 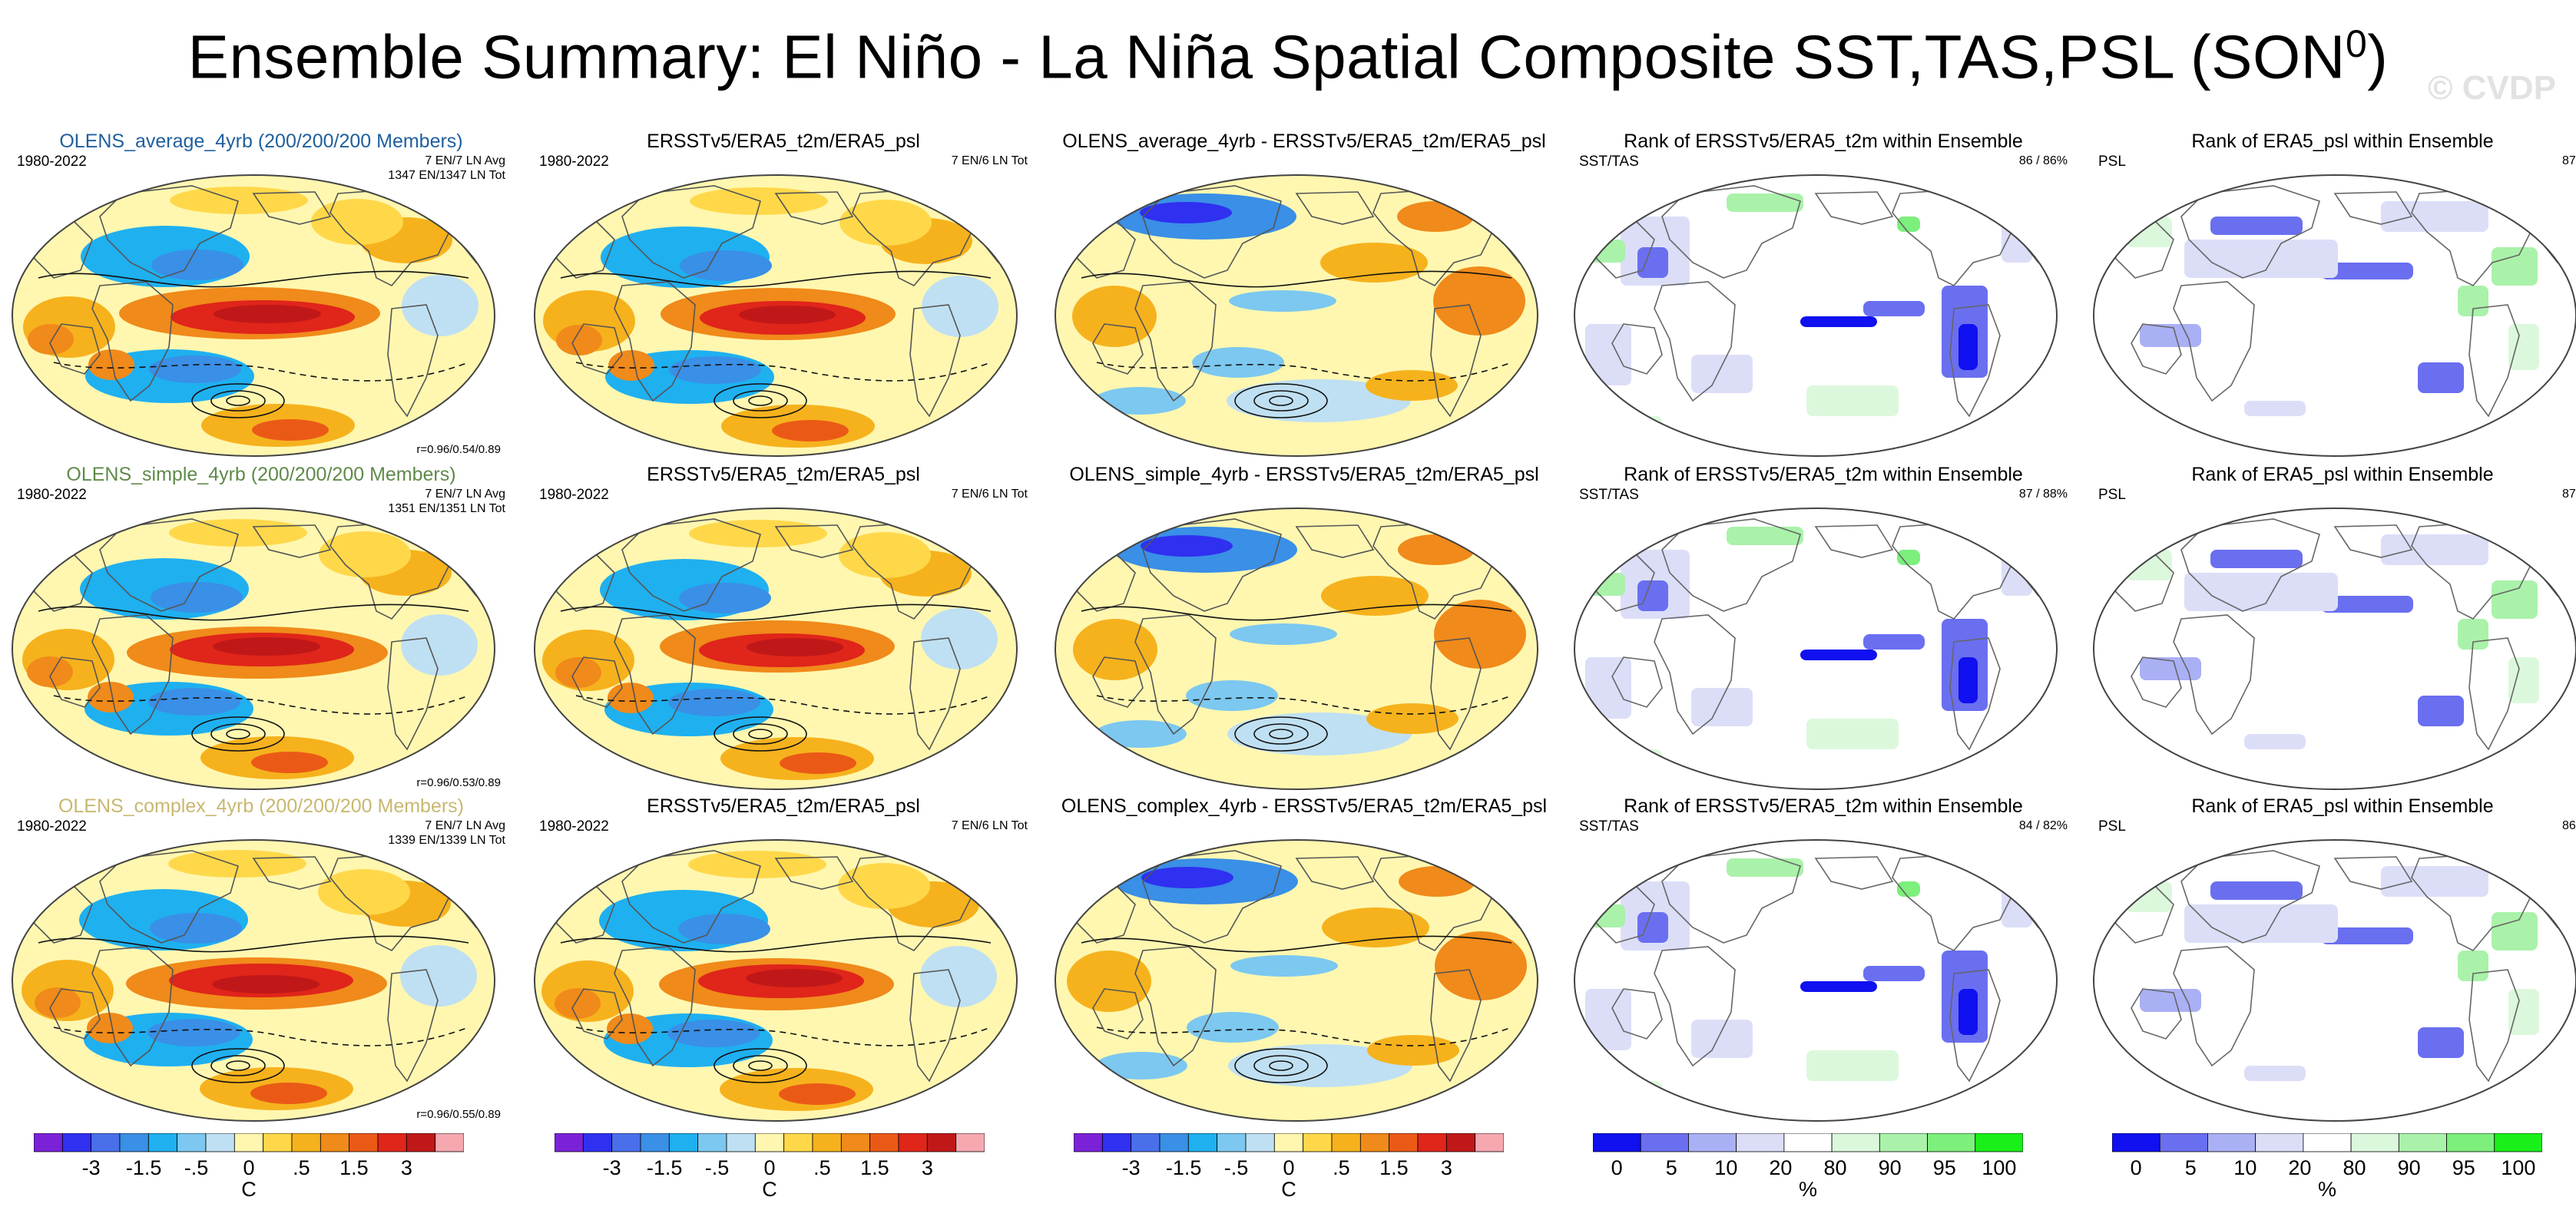 What do you see at coordinates (446, 833) in the screenshot?
I see `panel-right-info: 7 EN/7 LN Avg 1339 EN/1339 LN Tot` at bounding box center [446, 833].